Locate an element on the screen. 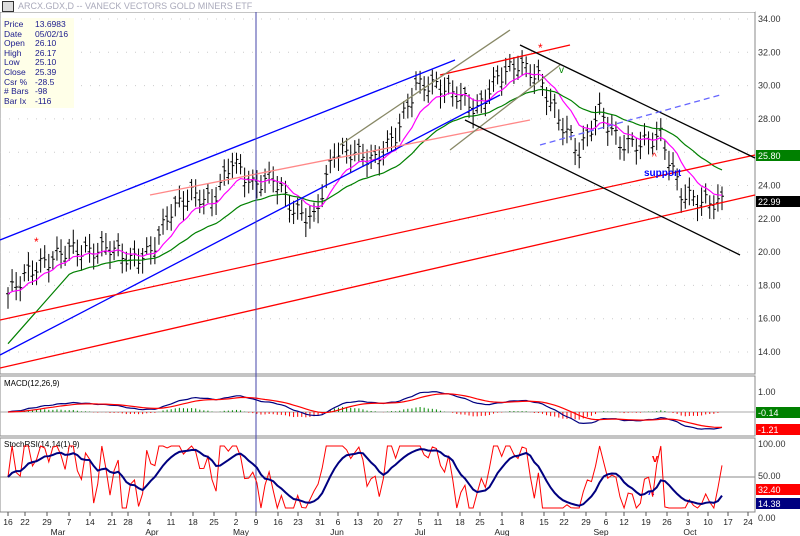  x-tick-label: 23 is located at coordinates (298, 522).